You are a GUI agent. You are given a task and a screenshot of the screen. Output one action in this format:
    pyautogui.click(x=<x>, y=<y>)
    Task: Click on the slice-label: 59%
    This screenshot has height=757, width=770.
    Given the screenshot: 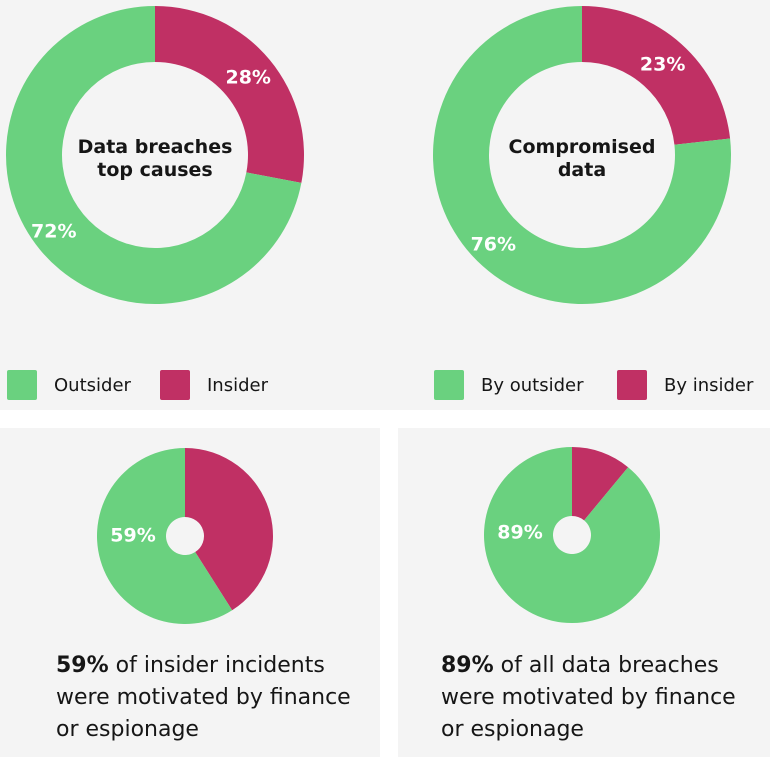 What is the action you would take?
    pyautogui.click(x=132, y=536)
    